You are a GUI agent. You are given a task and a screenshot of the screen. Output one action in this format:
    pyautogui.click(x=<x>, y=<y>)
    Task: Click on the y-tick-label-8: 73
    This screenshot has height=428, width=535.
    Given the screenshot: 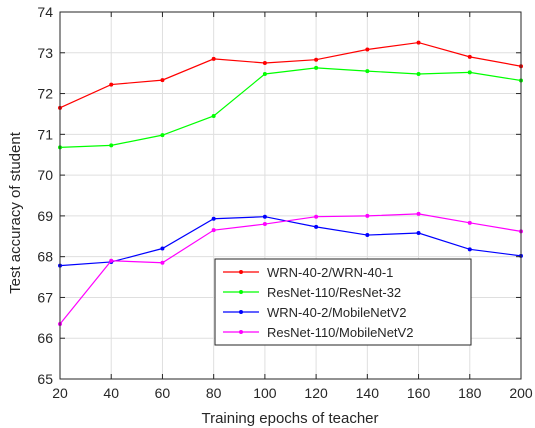 What is the action you would take?
    pyautogui.click(x=45, y=53)
    